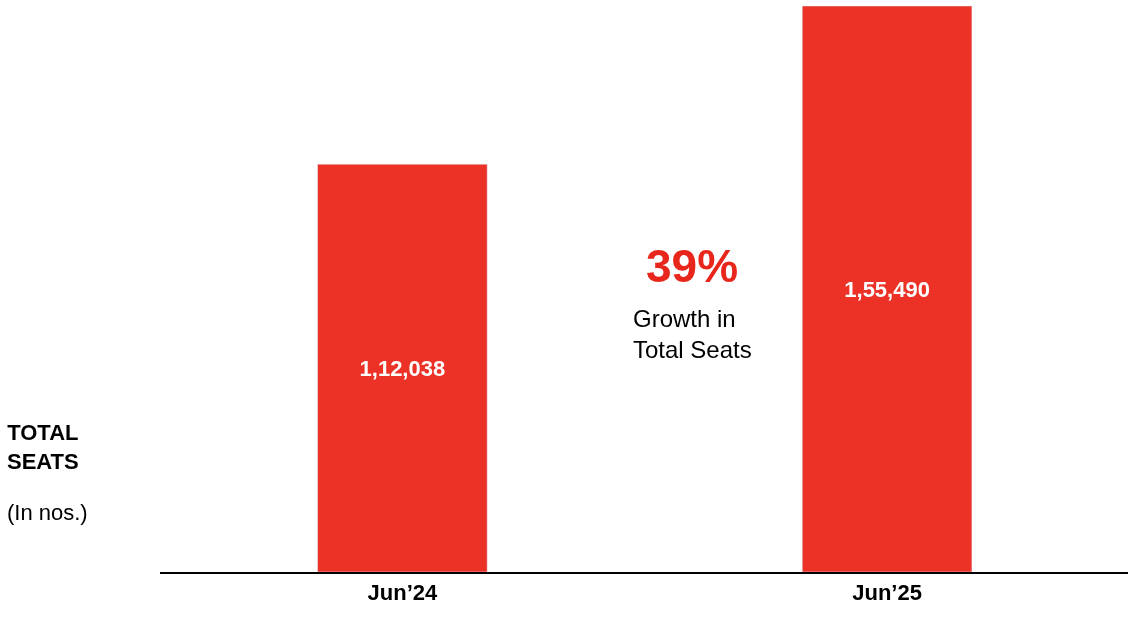  What do you see at coordinates (887, 289) in the screenshot?
I see `data-label: 1,55,490` at bounding box center [887, 289].